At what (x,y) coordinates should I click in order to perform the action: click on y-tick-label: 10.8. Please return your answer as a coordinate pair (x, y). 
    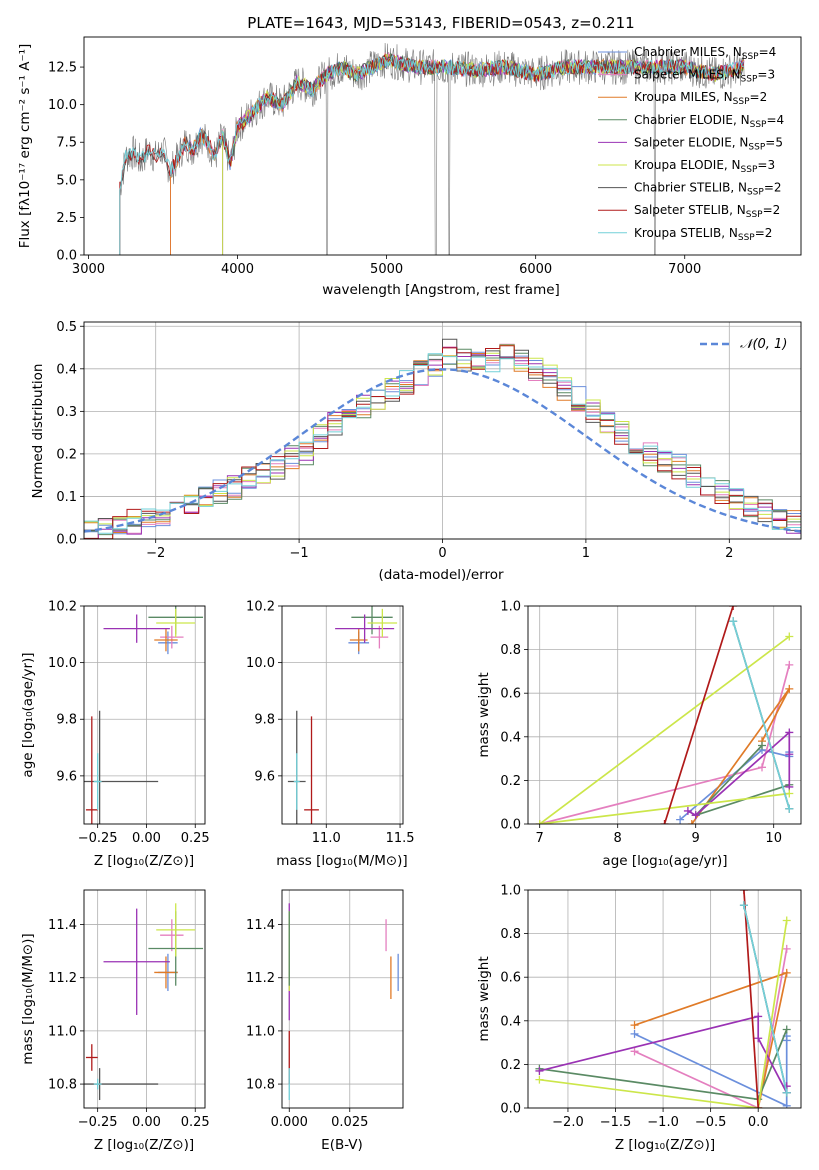
    Looking at the image, I should click on (62, 1085).